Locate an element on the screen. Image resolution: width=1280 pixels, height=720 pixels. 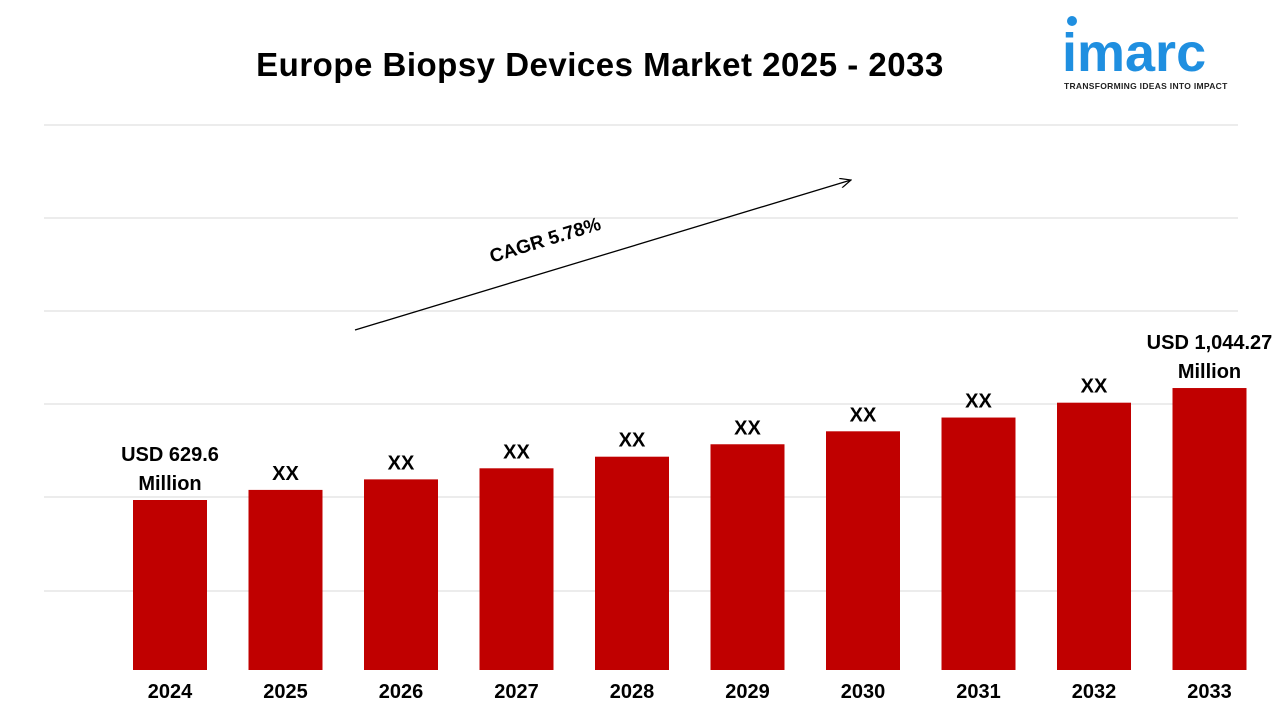
data-label-2028: XX is located at coordinates (632, 441).